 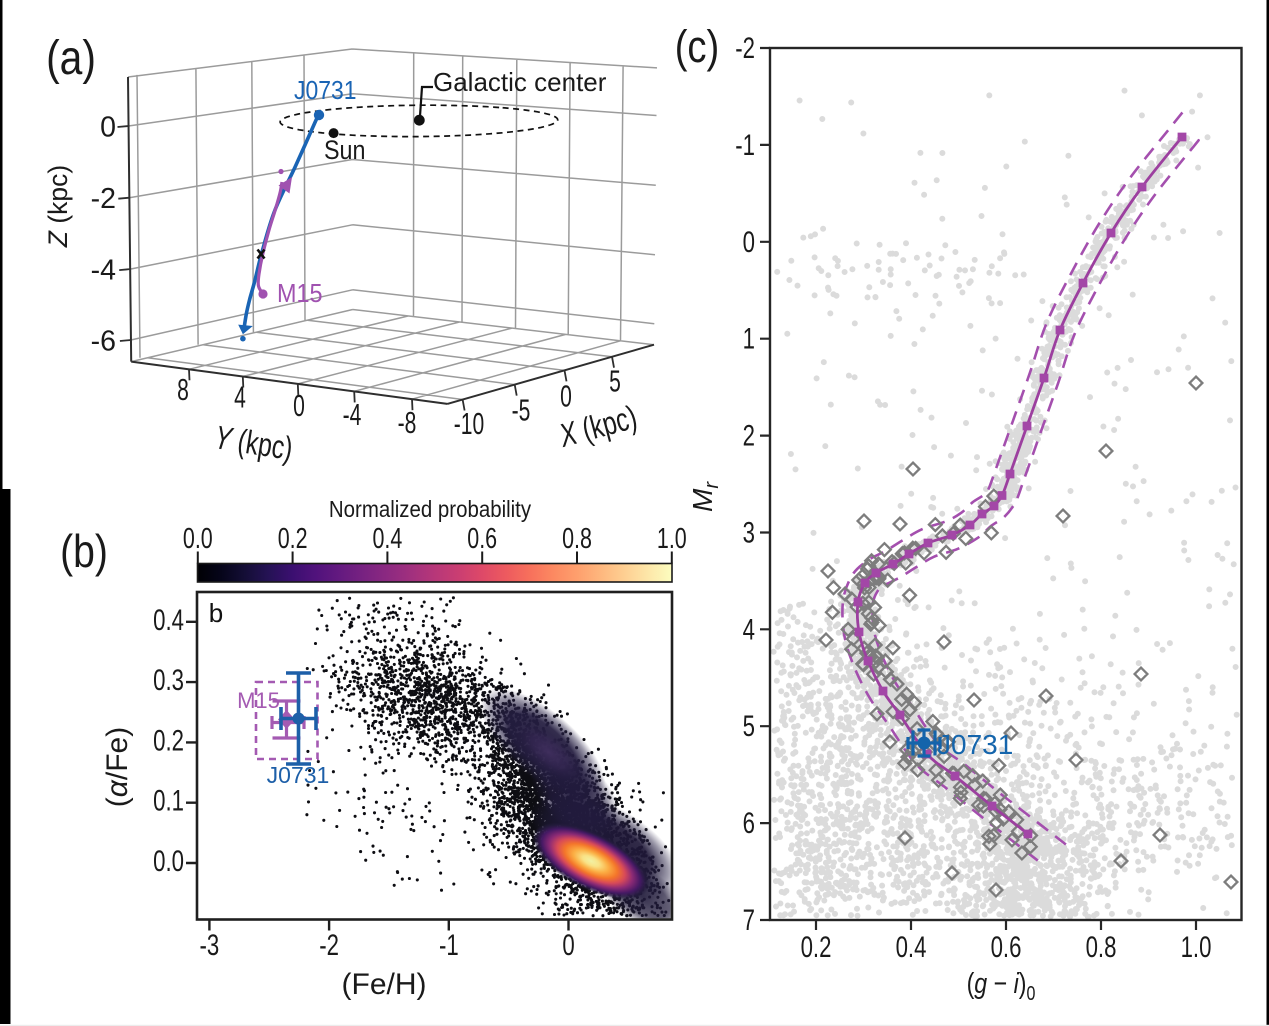 I want to click on svg-text: Mr, so click(x=705, y=496).